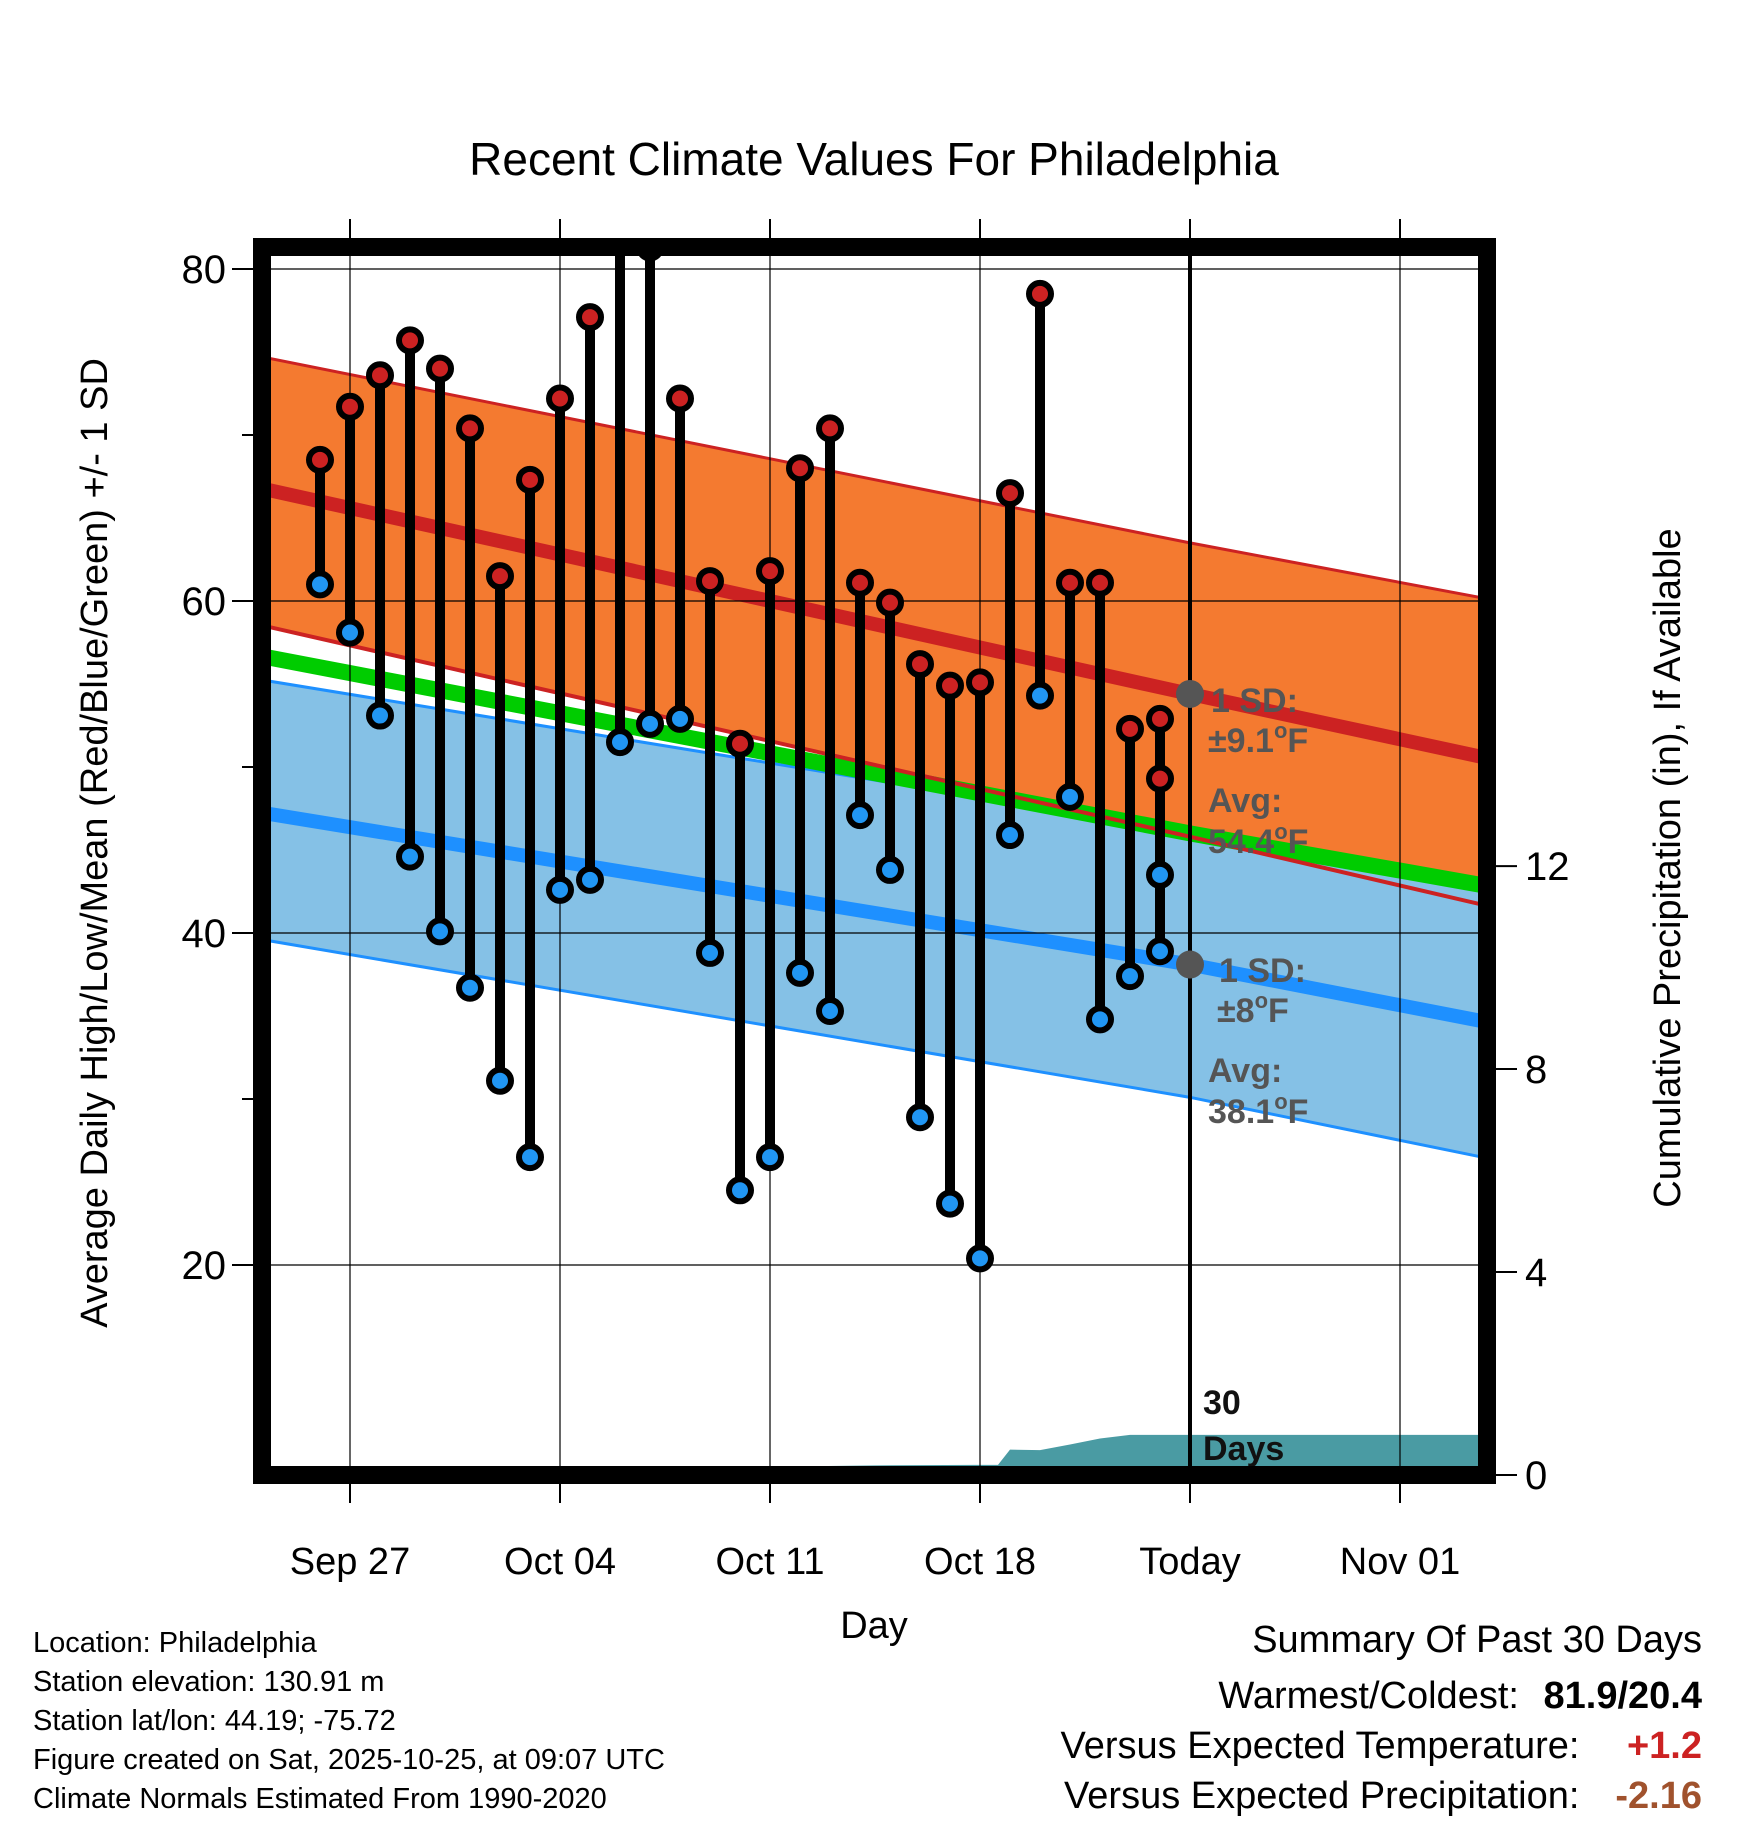  Describe the element at coordinates (1190, 693) in the screenshot. I see `high-avg-marker` at that location.